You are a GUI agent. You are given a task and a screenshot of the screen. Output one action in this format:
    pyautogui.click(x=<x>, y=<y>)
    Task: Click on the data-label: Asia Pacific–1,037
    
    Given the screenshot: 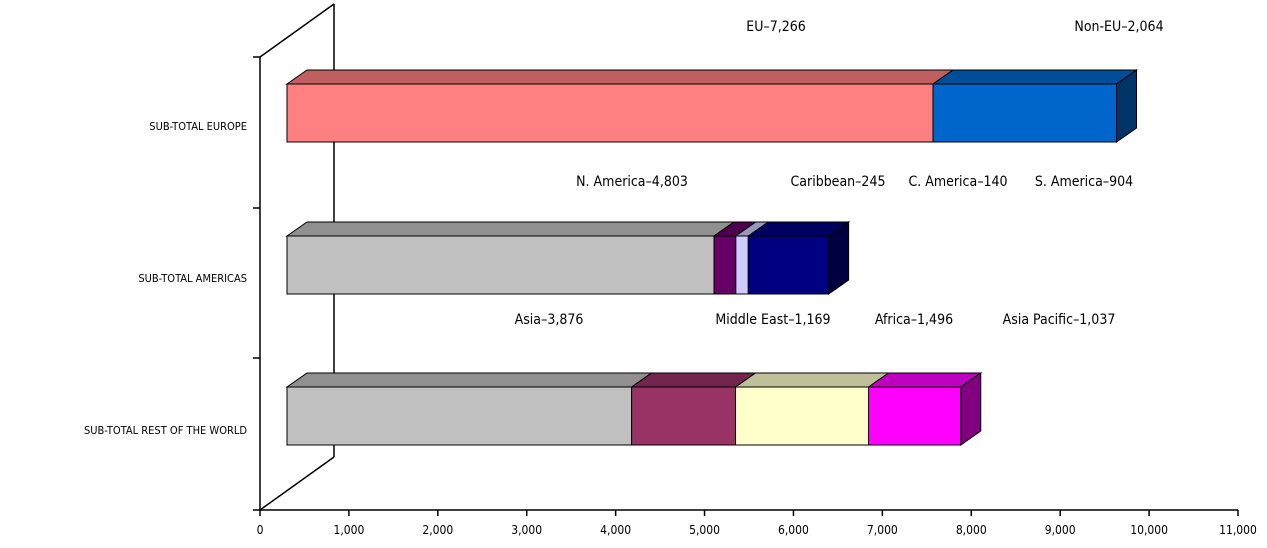 What is the action you would take?
    pyautogui.click(x=1059, y=320)
    